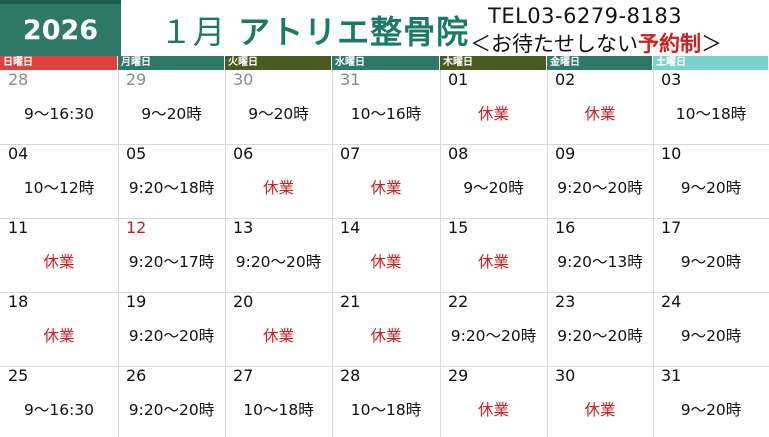  Describe the element at coordinates (193, 32) in the screenshot. I see `month-label: １月` at that location.